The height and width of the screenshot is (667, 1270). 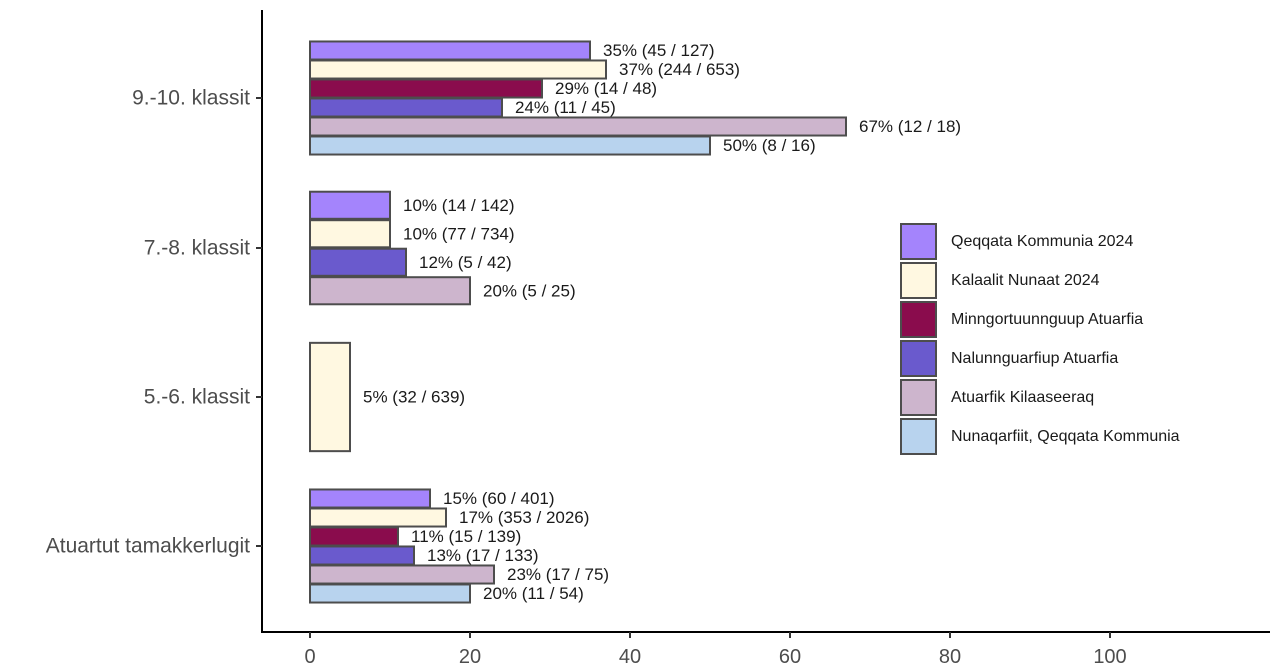 What do you see at coordinates (414, 397) in the screenshot?
I see `data-label: 5% (32 / 639)` at bounding box center [414, 397].